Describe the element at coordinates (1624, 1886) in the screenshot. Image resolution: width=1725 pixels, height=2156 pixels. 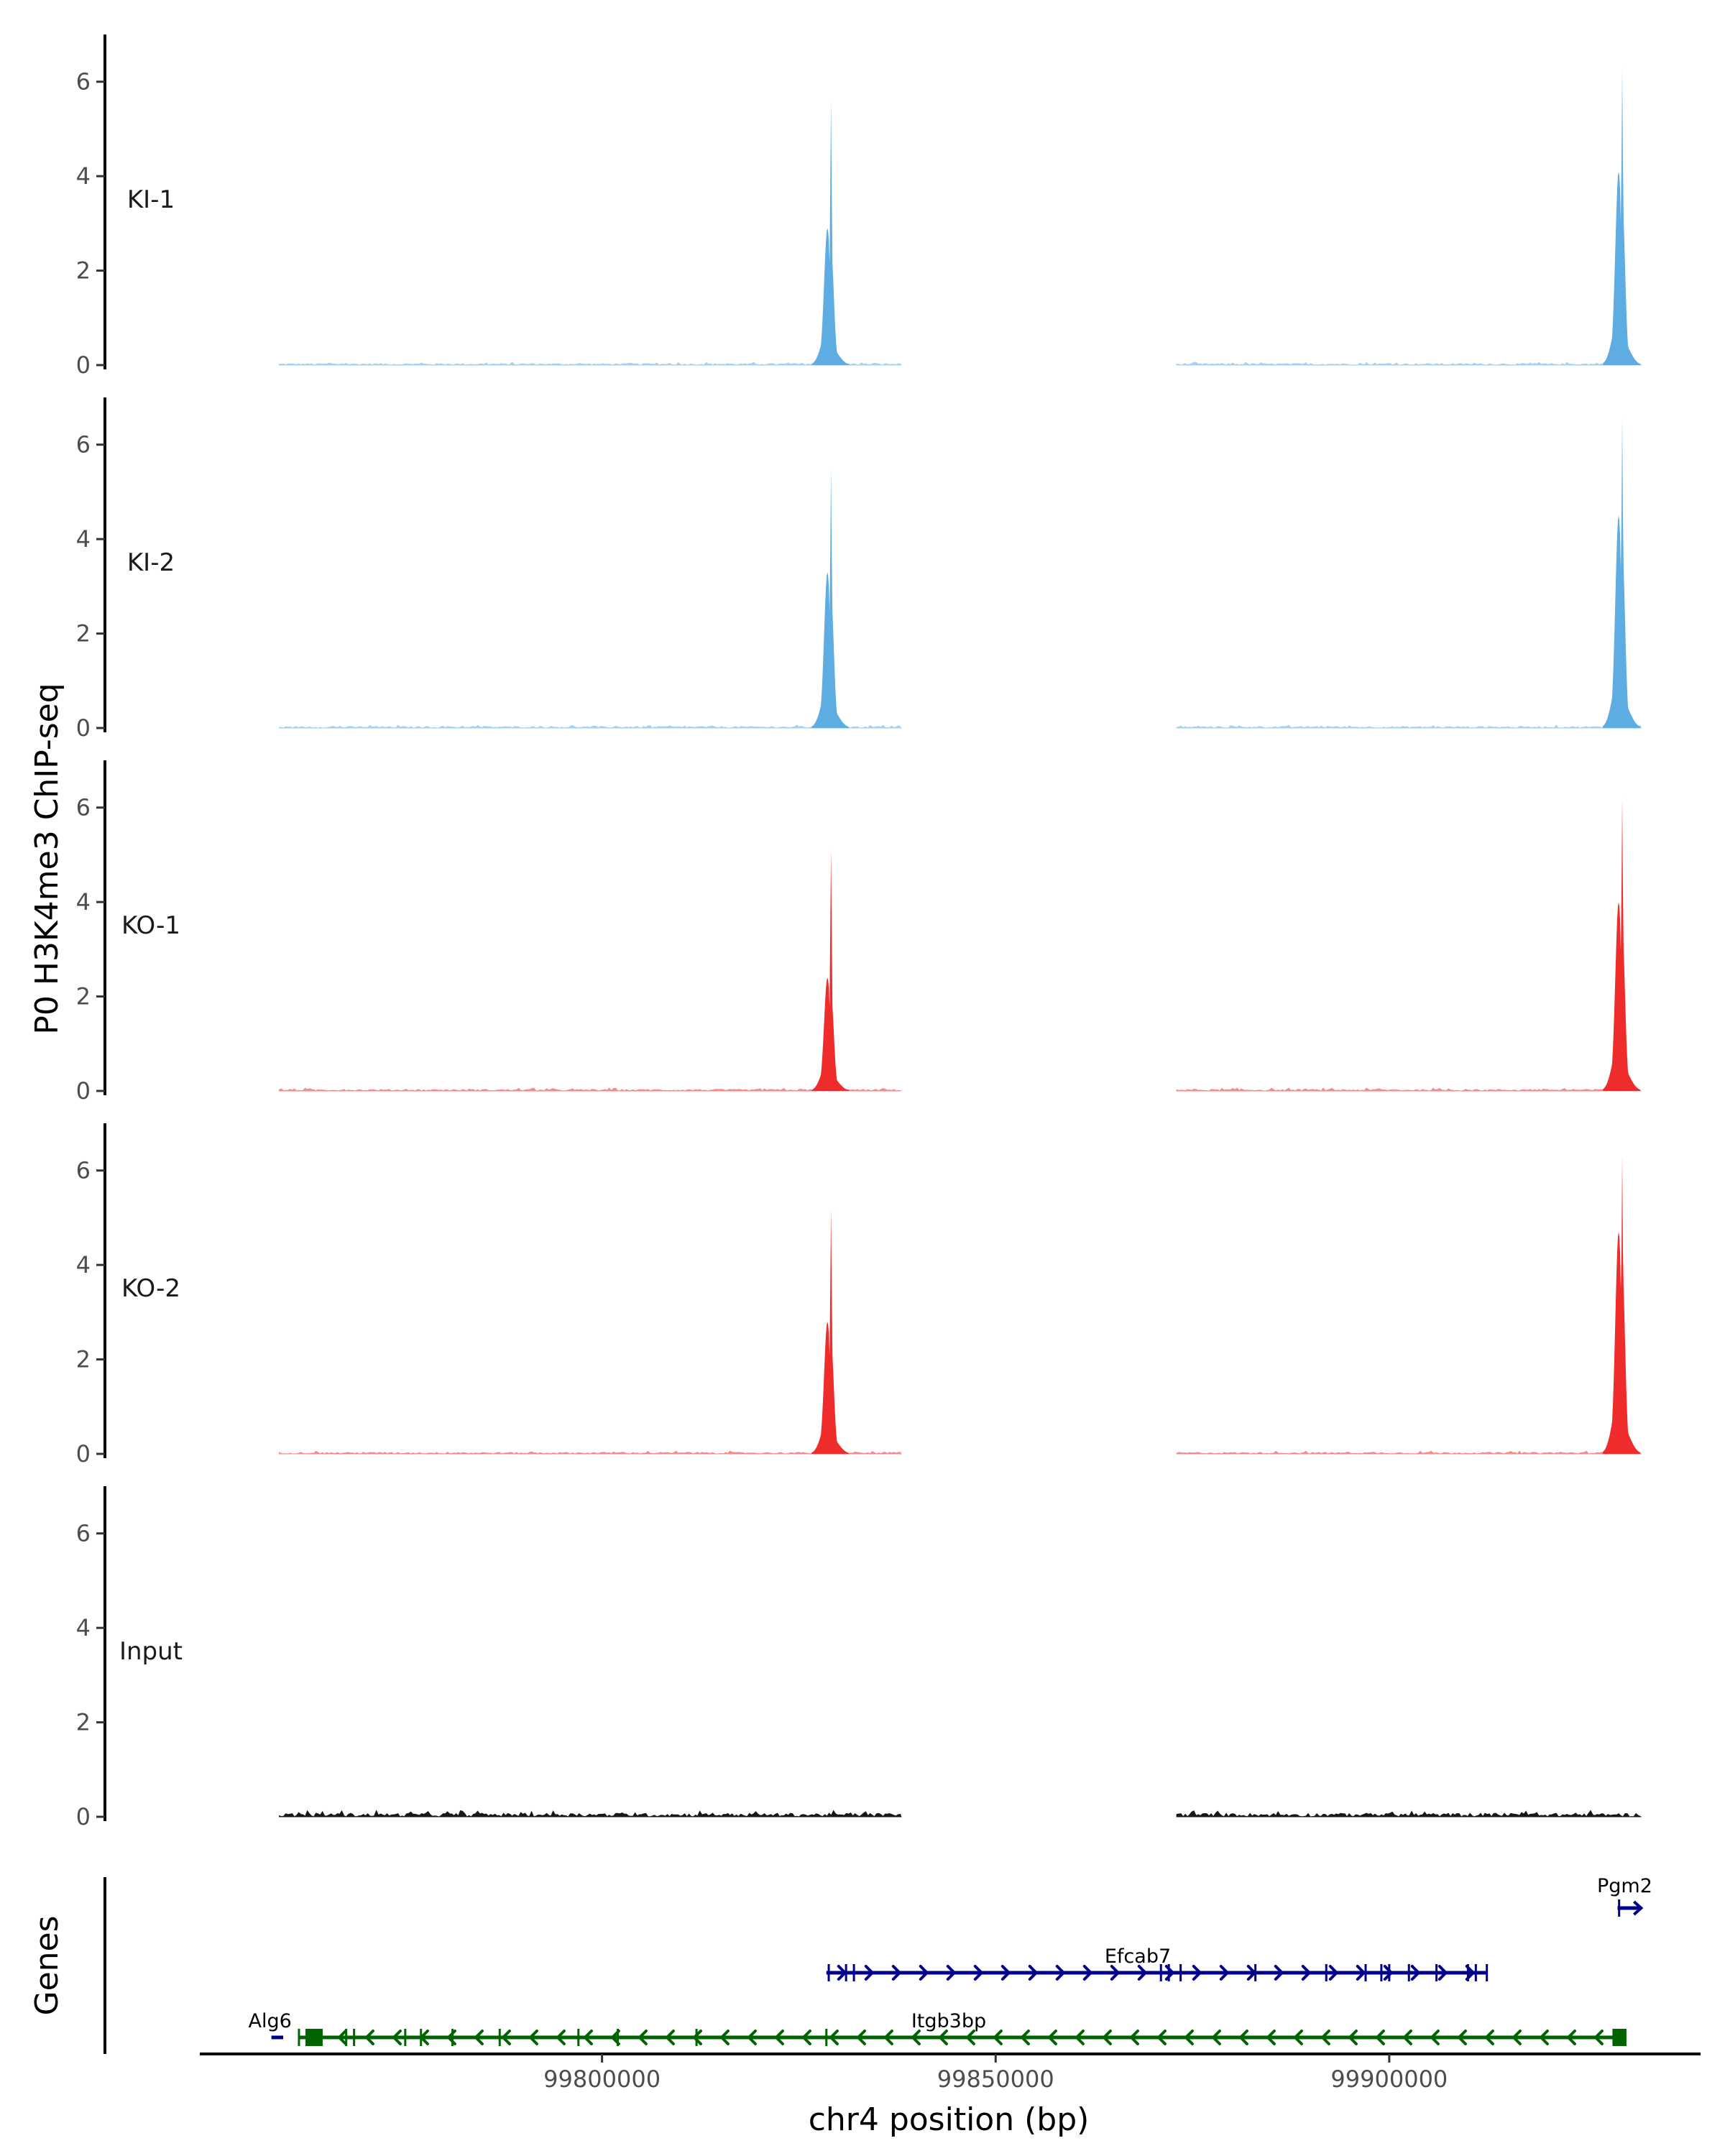
I see `gene-label: Pgm2` at that location.